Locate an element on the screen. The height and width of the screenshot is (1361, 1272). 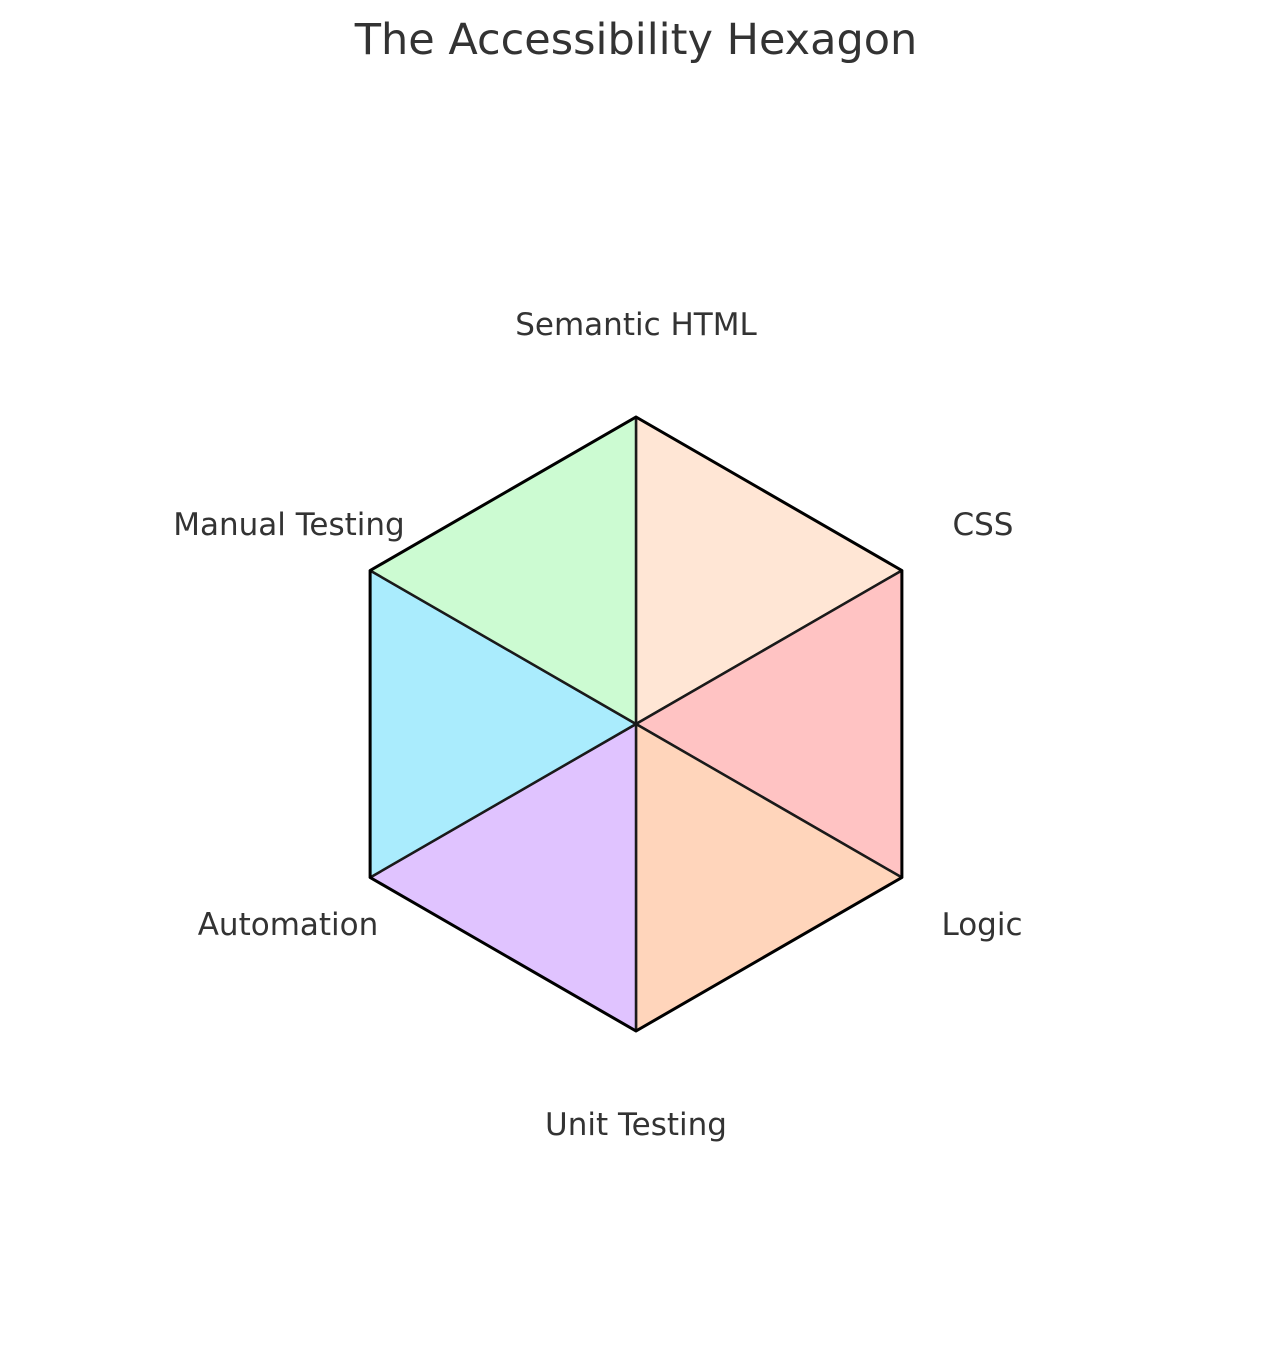
label-logic: Logic is located at coordinates (981, 925).